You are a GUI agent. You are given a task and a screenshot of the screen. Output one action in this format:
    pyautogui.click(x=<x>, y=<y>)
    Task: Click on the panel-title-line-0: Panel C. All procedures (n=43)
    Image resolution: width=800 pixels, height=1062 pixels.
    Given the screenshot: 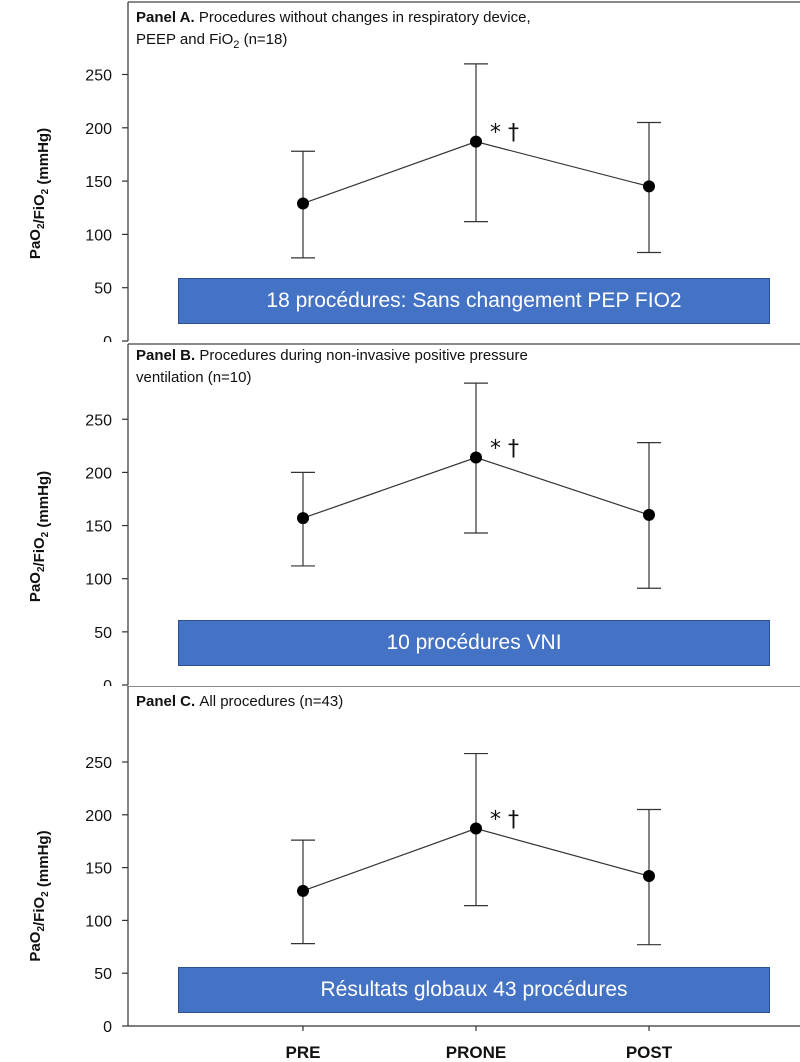 What is the action you would take?
    pyautogui.click(x=239, y=701)
    